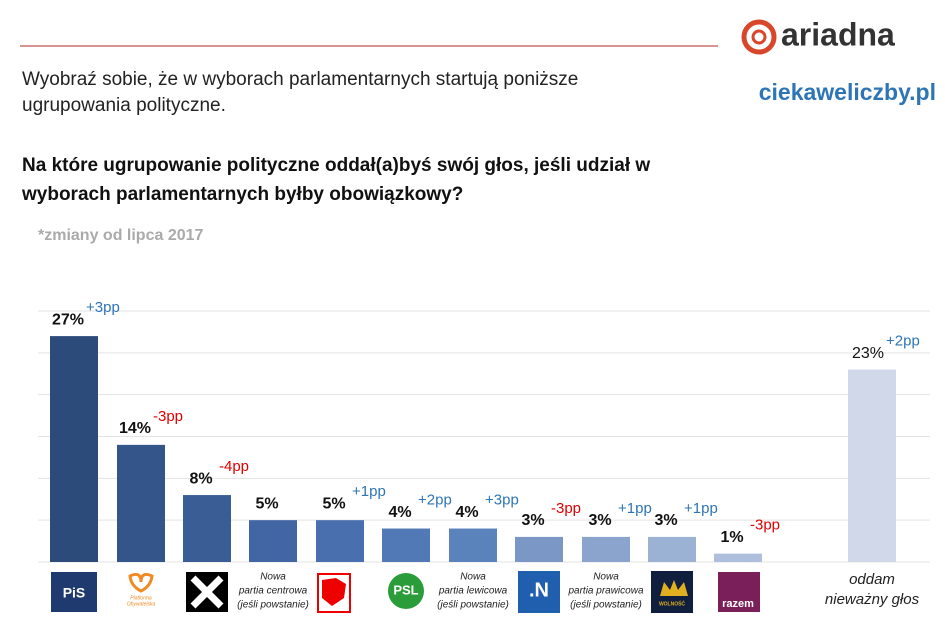 This screenshot has width=945, height=642. I want to click on category-label: oddam, so click(872, 579).